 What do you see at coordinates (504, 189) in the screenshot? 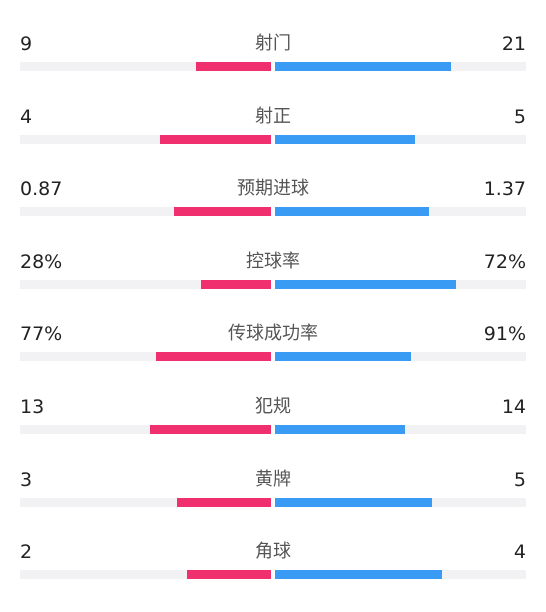
I see `away-value: 1.37` at bounding box center [504, 189].